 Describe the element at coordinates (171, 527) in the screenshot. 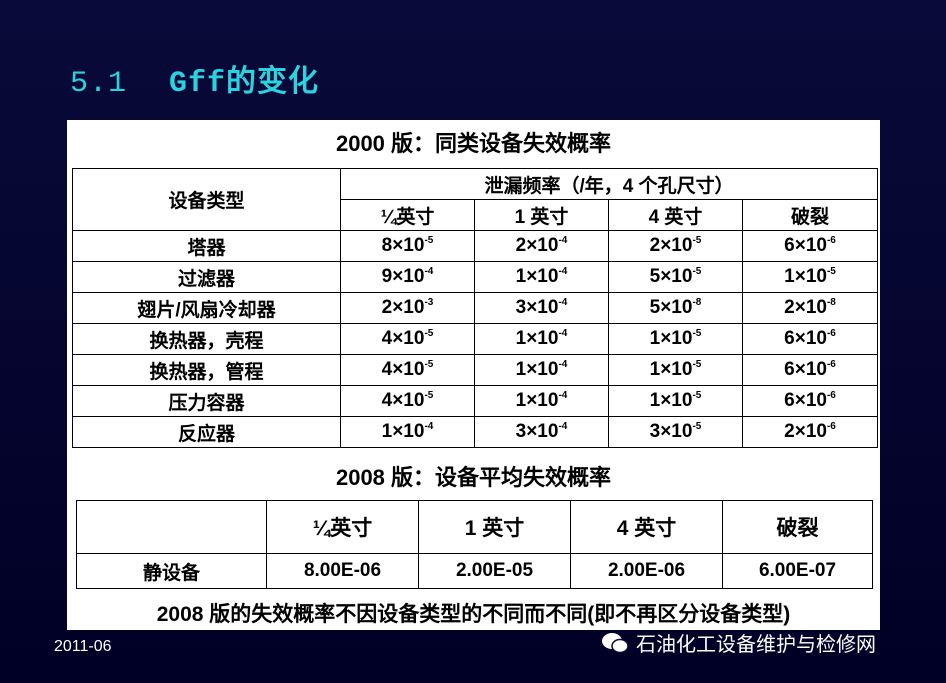

I see `header-cell` at that location.